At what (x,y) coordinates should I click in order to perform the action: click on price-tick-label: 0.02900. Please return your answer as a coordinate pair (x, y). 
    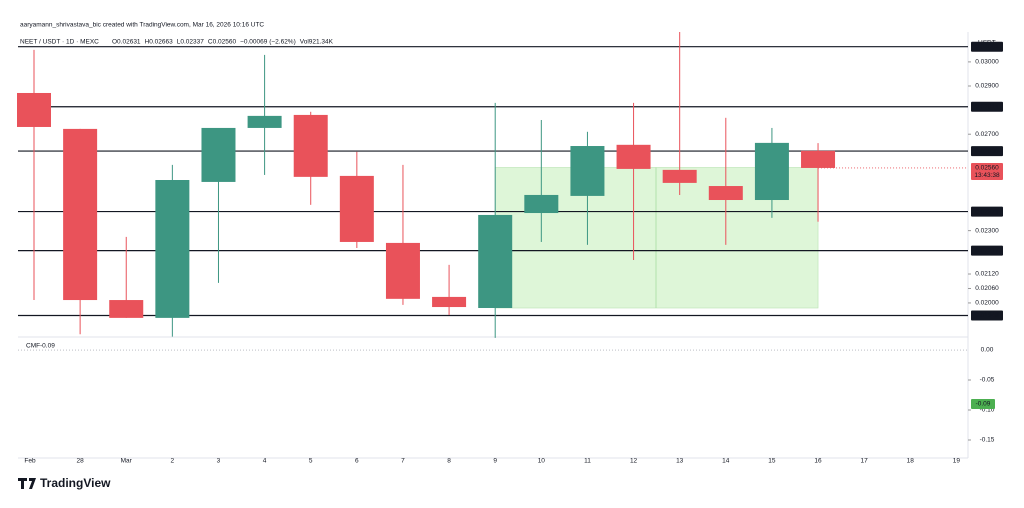
    Looking at the image, I should click on (987, 86).